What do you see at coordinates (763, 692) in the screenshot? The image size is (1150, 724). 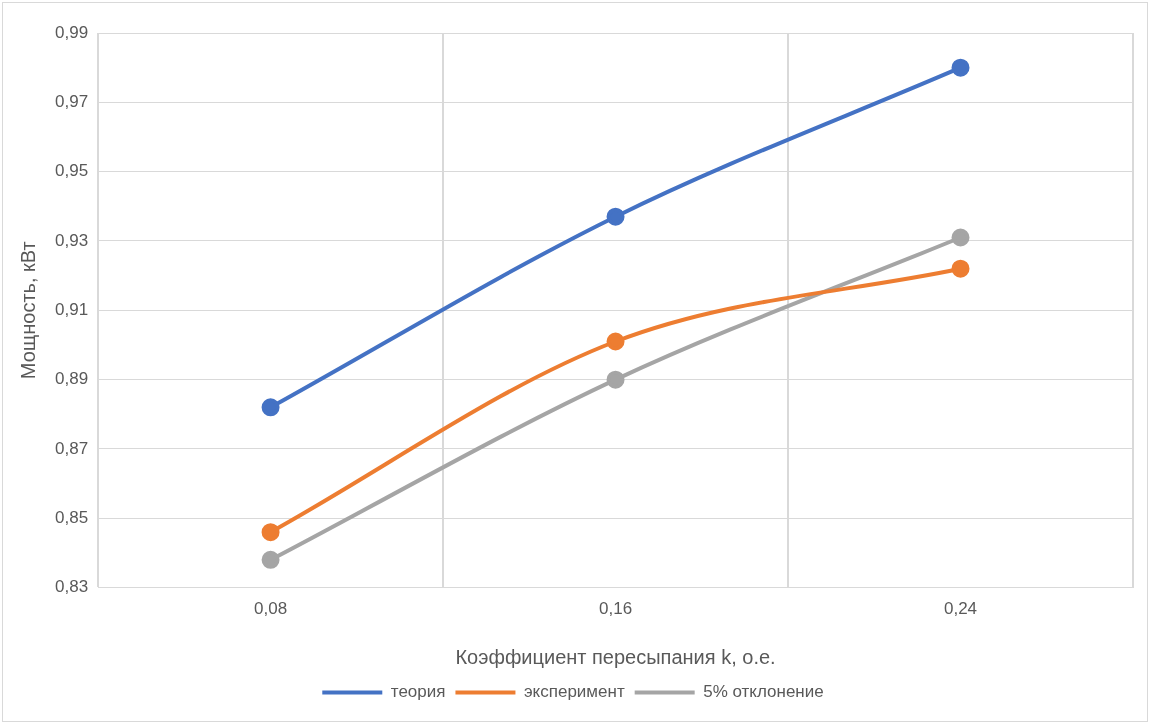 I see `legend-label: 5% отклонение` at bounding box center [763, 692].